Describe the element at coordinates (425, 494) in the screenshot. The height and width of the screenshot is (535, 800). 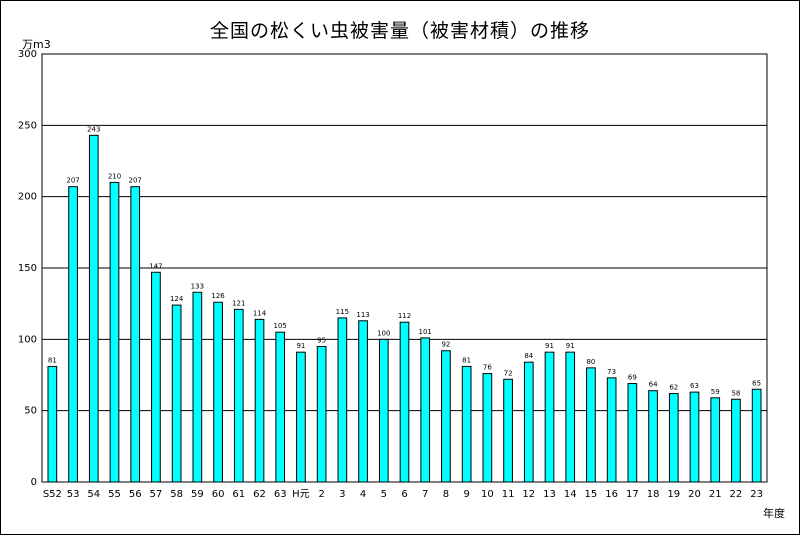
I see `x-tick-label: 7` at that location.